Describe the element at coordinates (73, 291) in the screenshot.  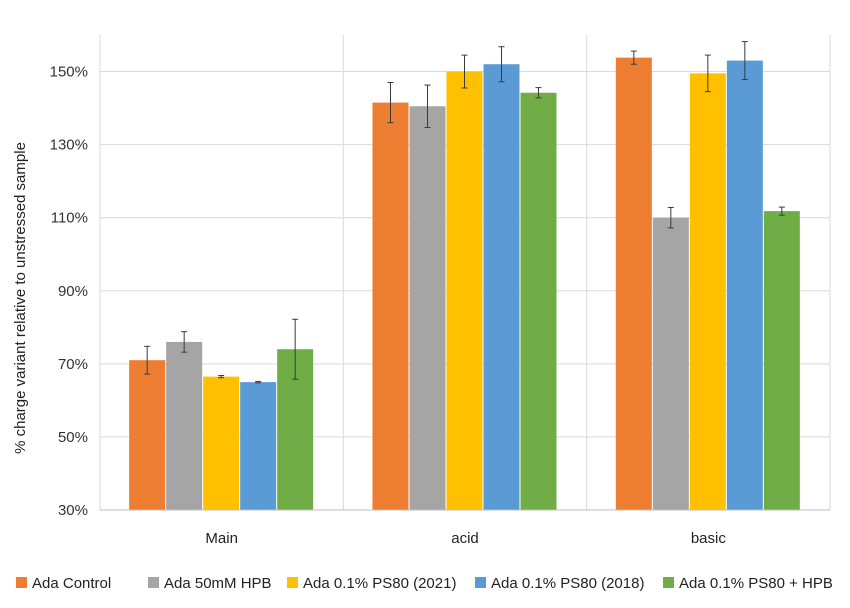
I see `y-tick-label: 90%` at that location.